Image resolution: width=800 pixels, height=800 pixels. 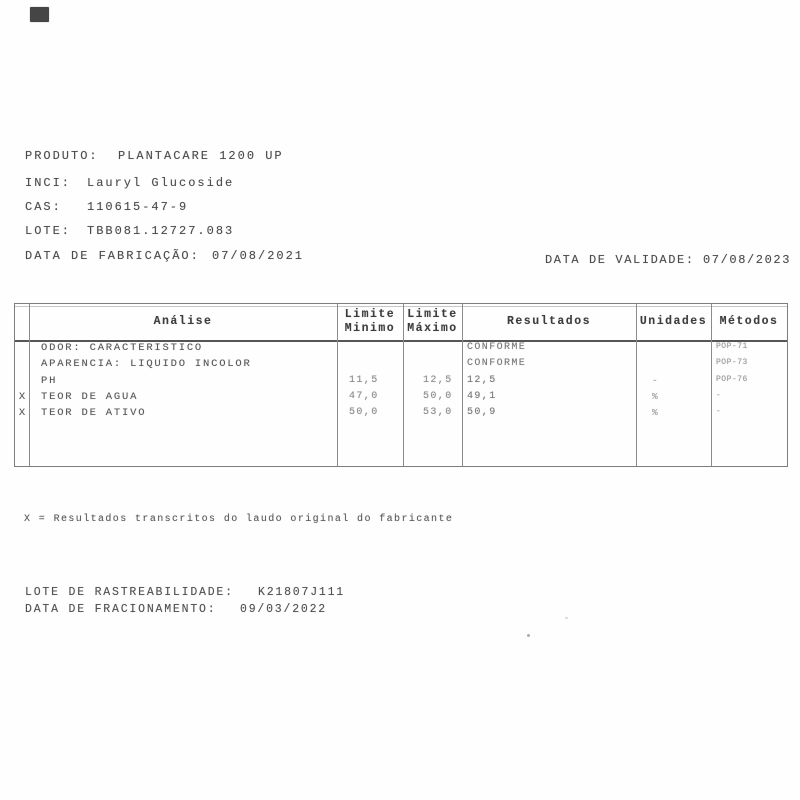 What do you see at coordinates (364, 380) in the screenshot?
I see `row-limite-minimo: 11,5` at bounding box center [364, 380].